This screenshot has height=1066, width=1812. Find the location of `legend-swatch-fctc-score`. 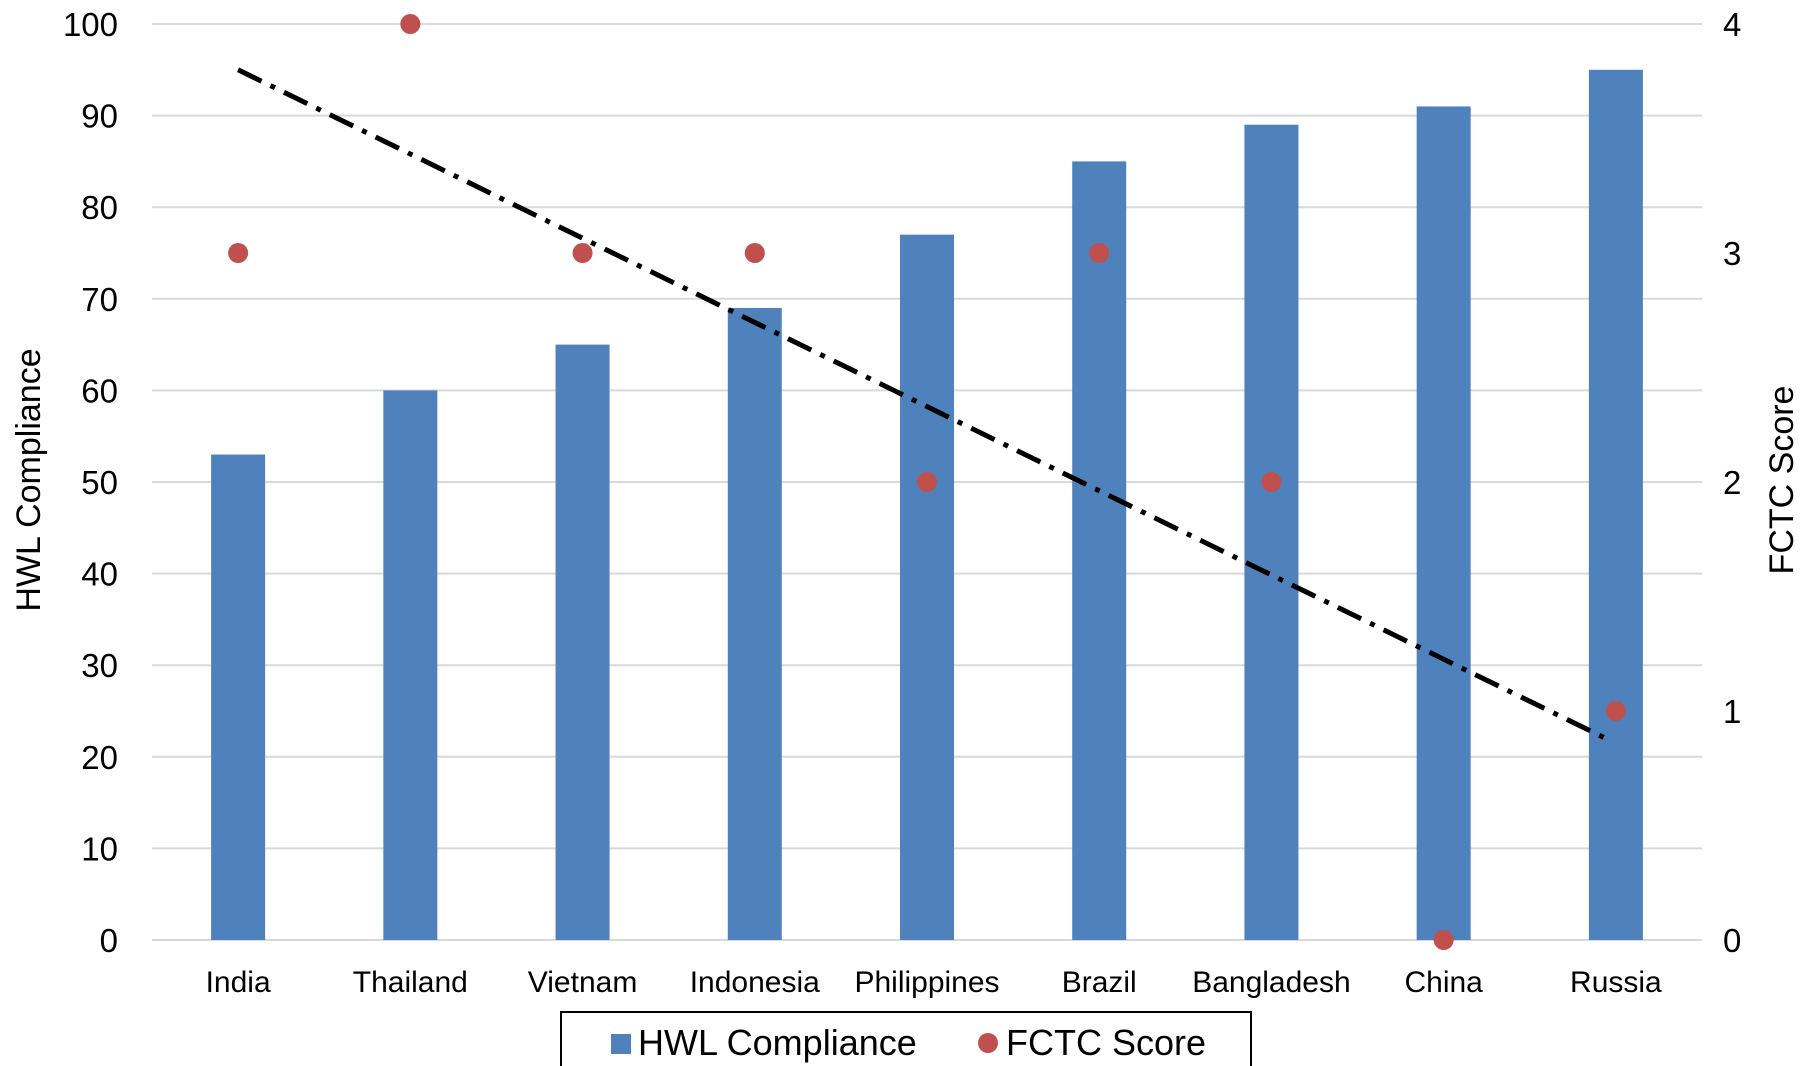

legend-swatch-fctc-score is located at coordinates (988, 1043).